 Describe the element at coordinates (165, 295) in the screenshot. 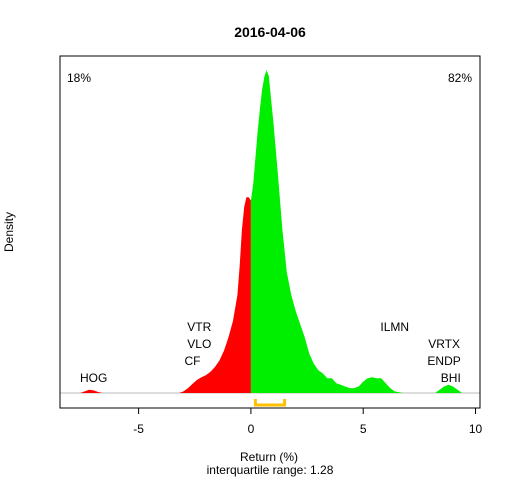

I see `negative-return-area` at that location.